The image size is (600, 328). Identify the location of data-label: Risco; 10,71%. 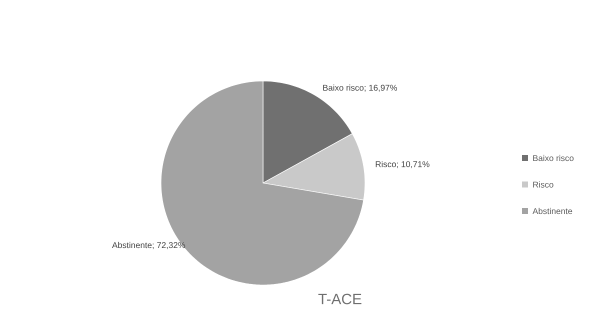
(403, 164).